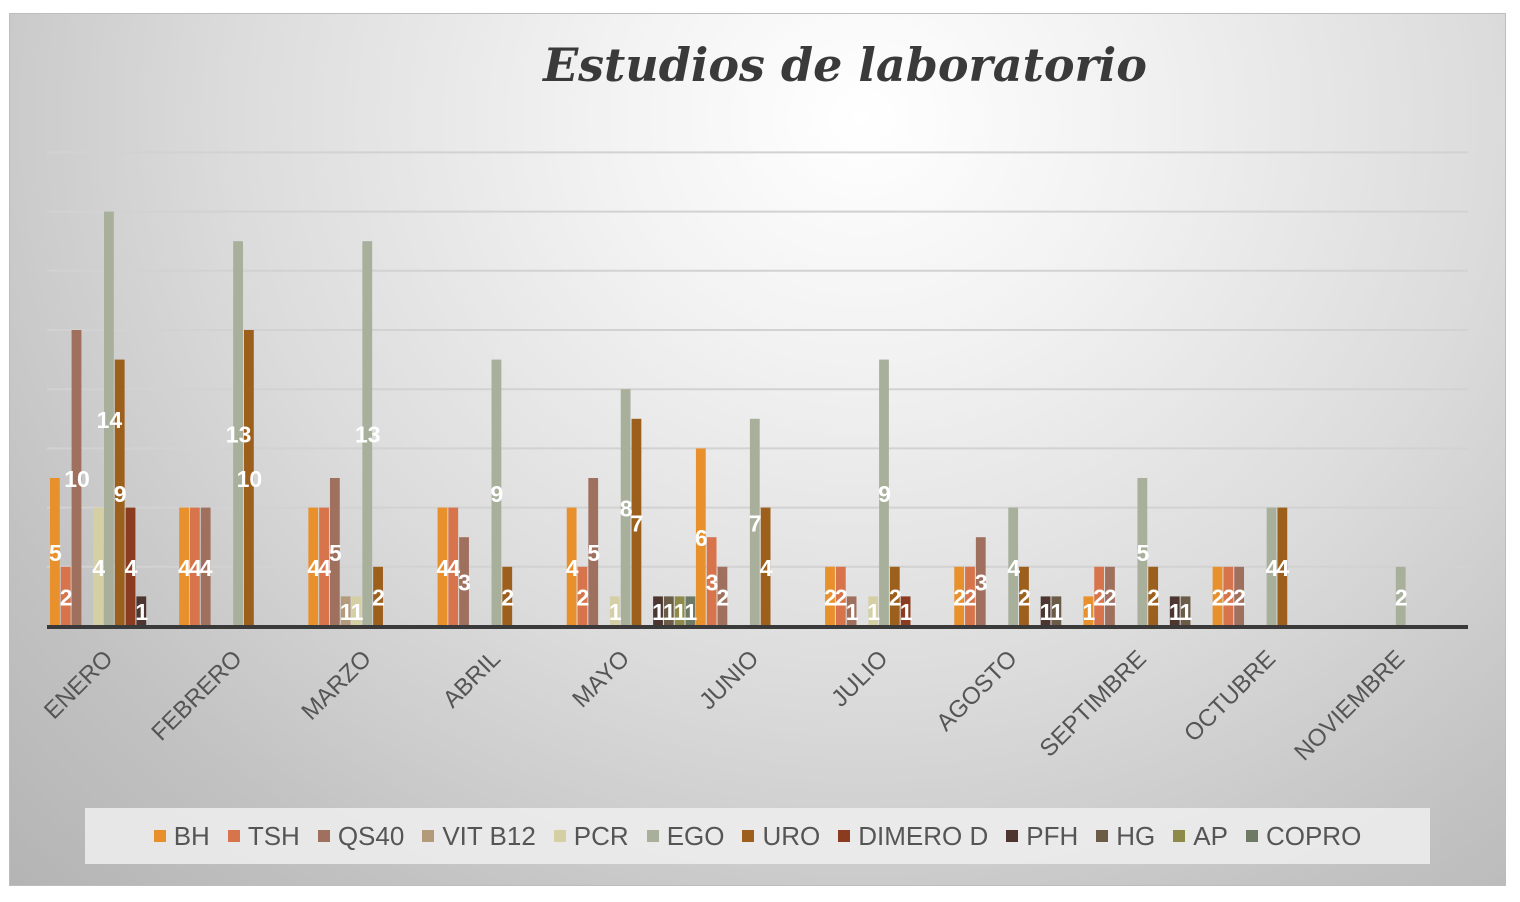 Image resolution: width=1520 pixels, height=902 pixels. Describe the element at coordinates (1313, 835) in the screenshot. I see `legend-label: COPRO` at that location.